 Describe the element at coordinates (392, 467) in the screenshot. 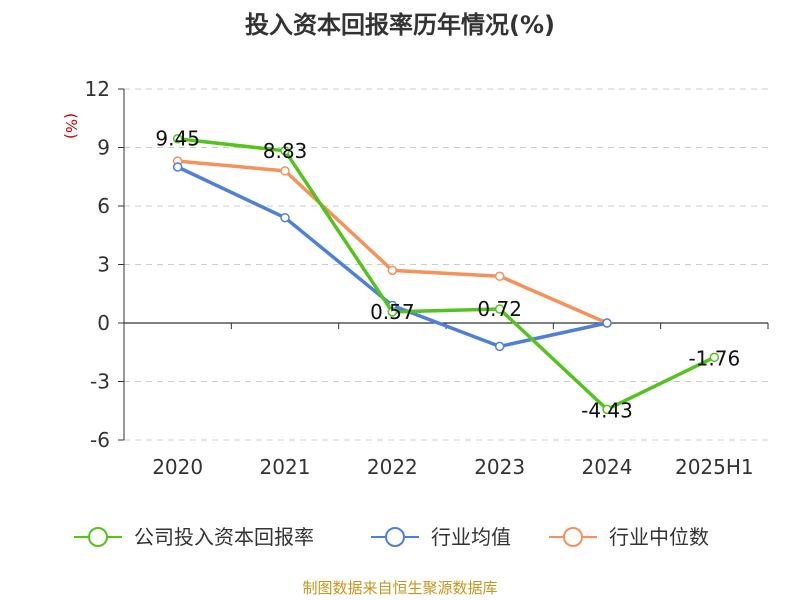

I see `x-tick-label: 2022` at that location.